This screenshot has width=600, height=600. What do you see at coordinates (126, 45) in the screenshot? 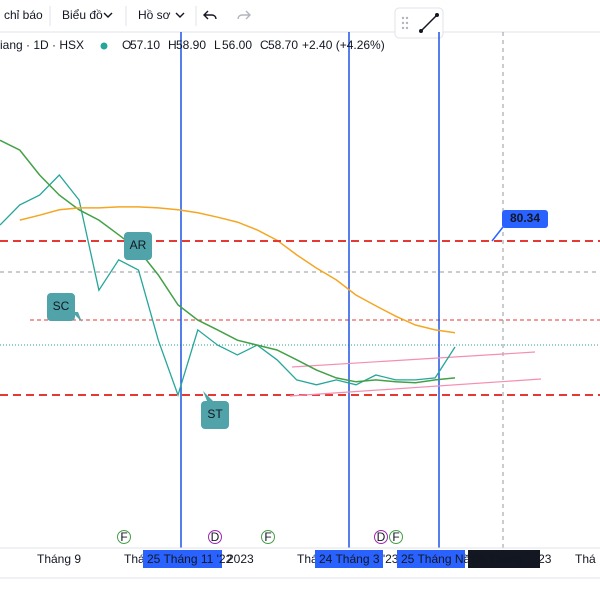
I see `legend-label: O` at bounding box center [126, 45].